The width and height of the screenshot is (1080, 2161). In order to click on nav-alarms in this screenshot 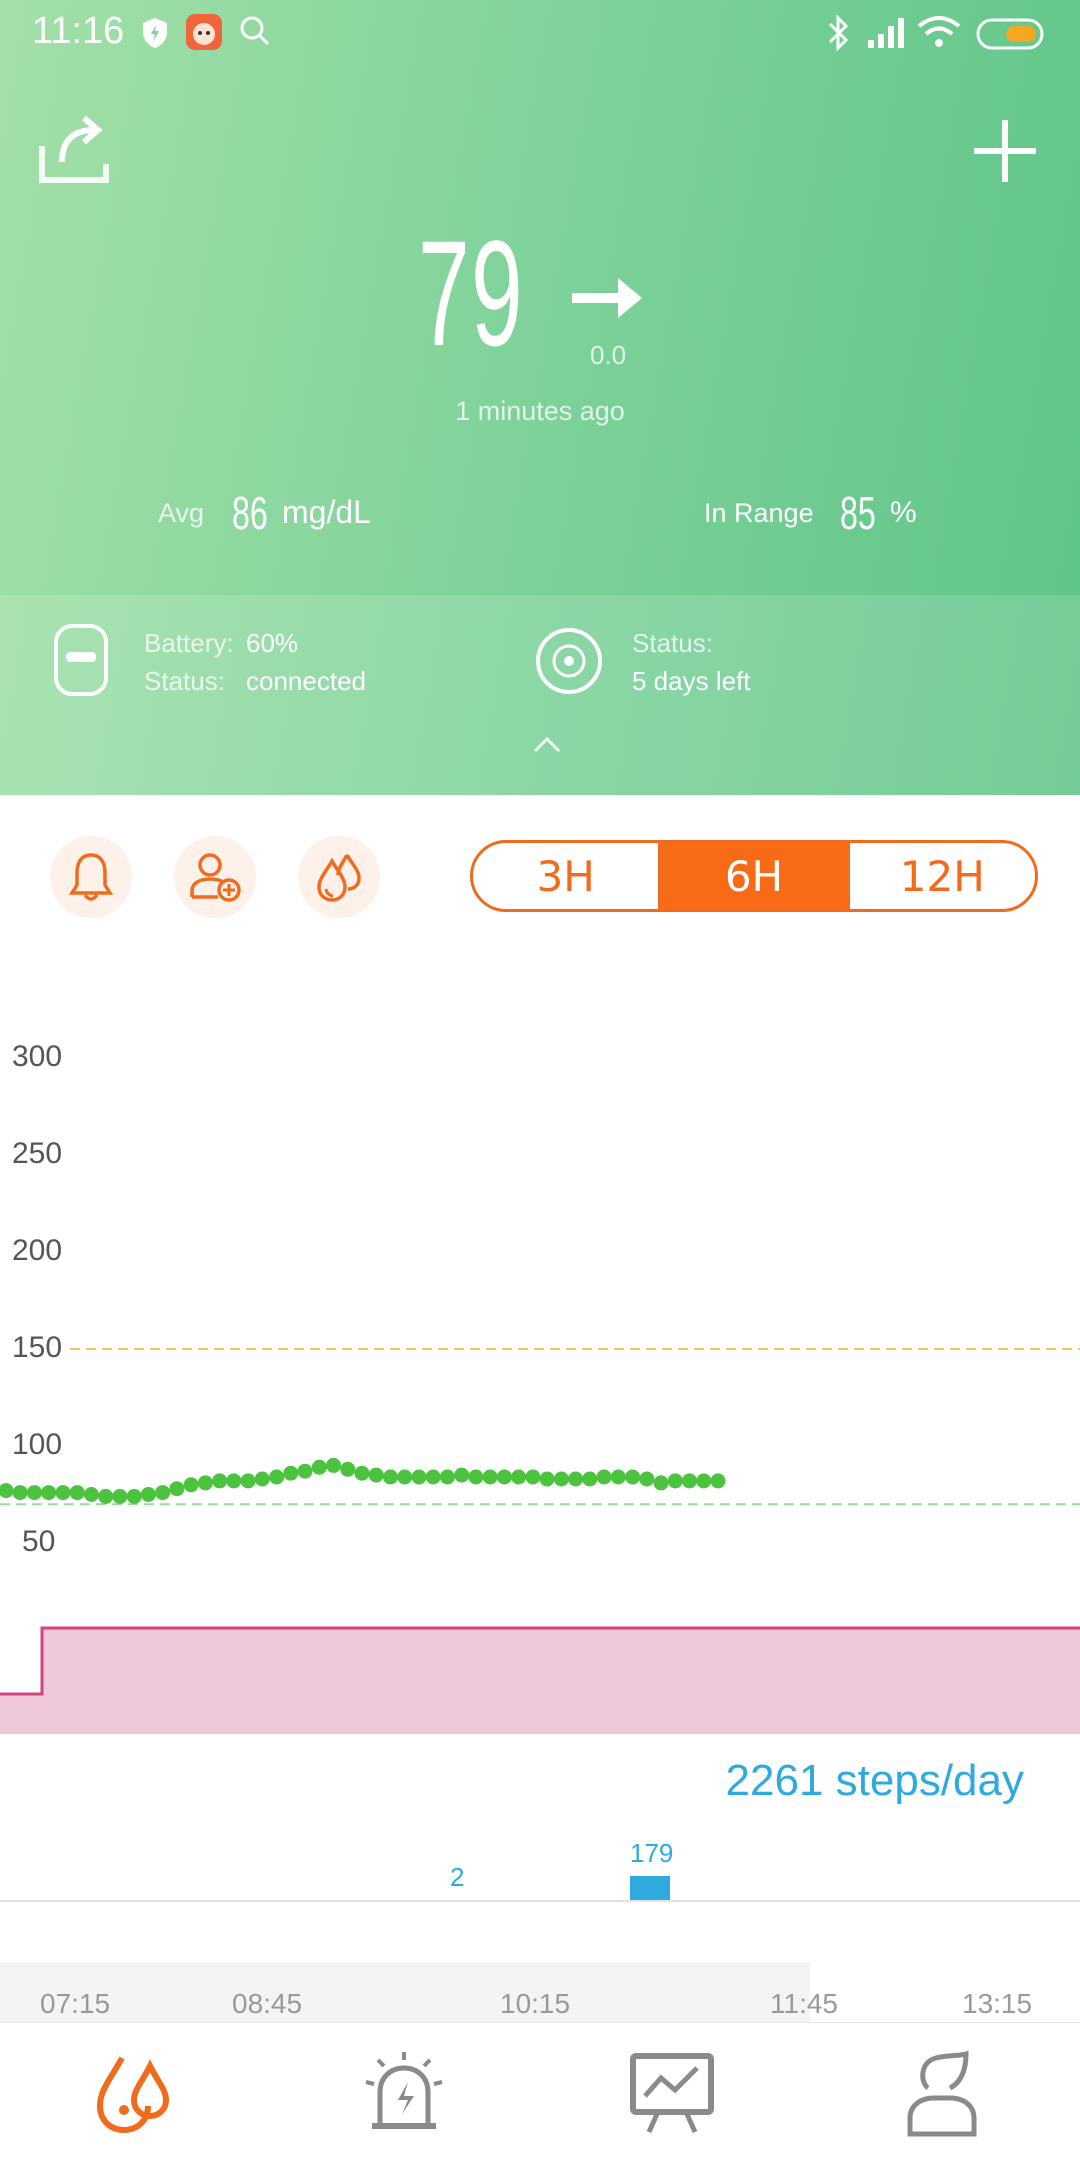, I will do `click(404, 2093)`.